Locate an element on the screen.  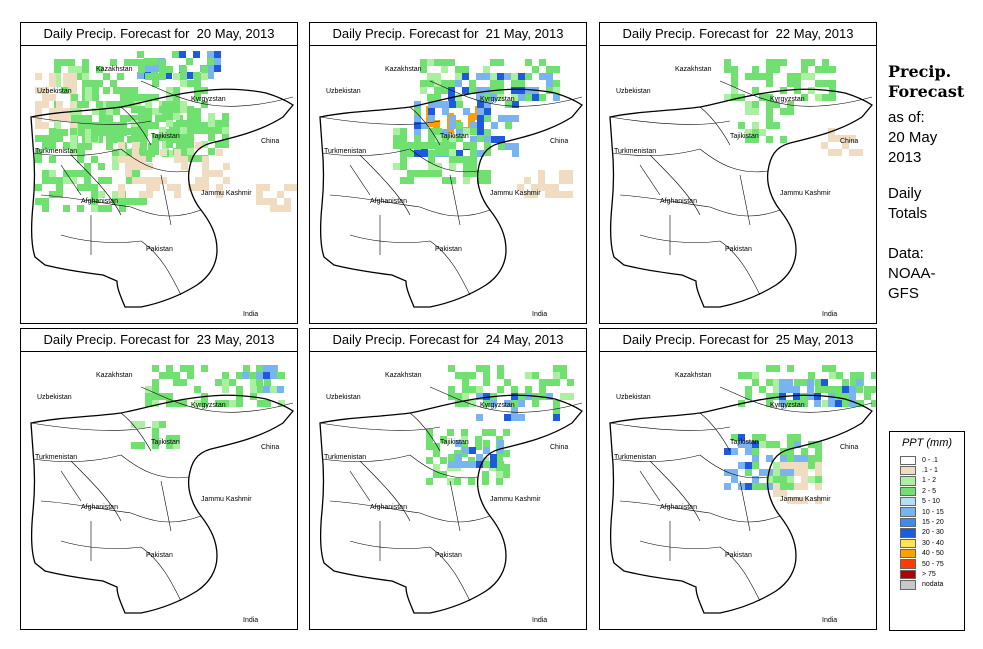
legend-swatch is located at coordinates (908, 533).